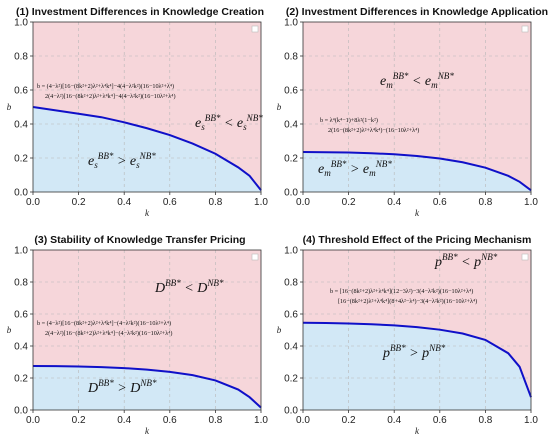  What do you see at coordinates (373, 130) in the screenshot?
I see `threshold-formula-denominator: 2(16−(8k²+2)λ²+λ⁴k⁴)−(16−10λ²+λ⁴)` at bounding box center [373, 130].